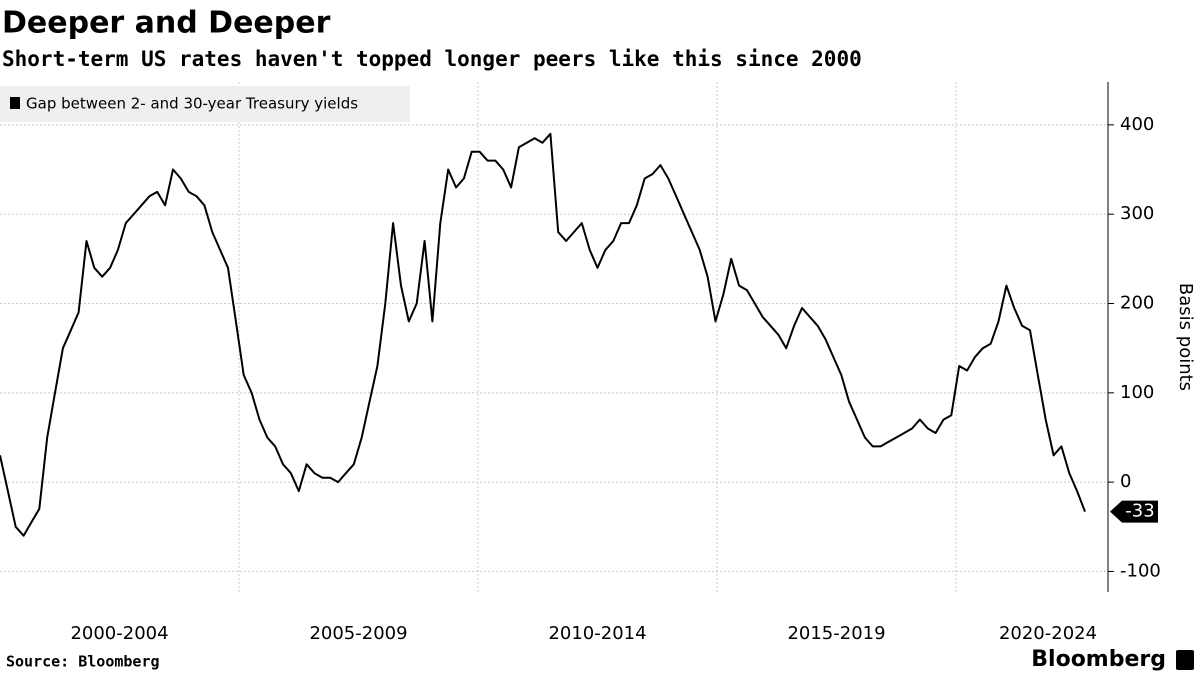 The image size is (1200, 675). What do you see at coordinates (1098, 659) in the screenshot?
I see `brand: Bloomberg` at bounding box center [1098, 659].